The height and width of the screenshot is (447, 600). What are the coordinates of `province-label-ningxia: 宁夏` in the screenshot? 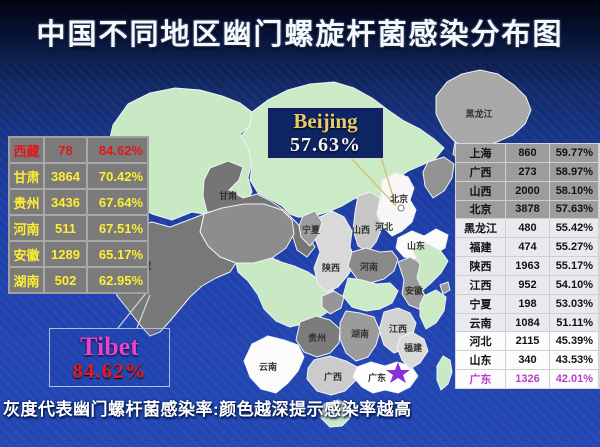 It's located at (311, 229).